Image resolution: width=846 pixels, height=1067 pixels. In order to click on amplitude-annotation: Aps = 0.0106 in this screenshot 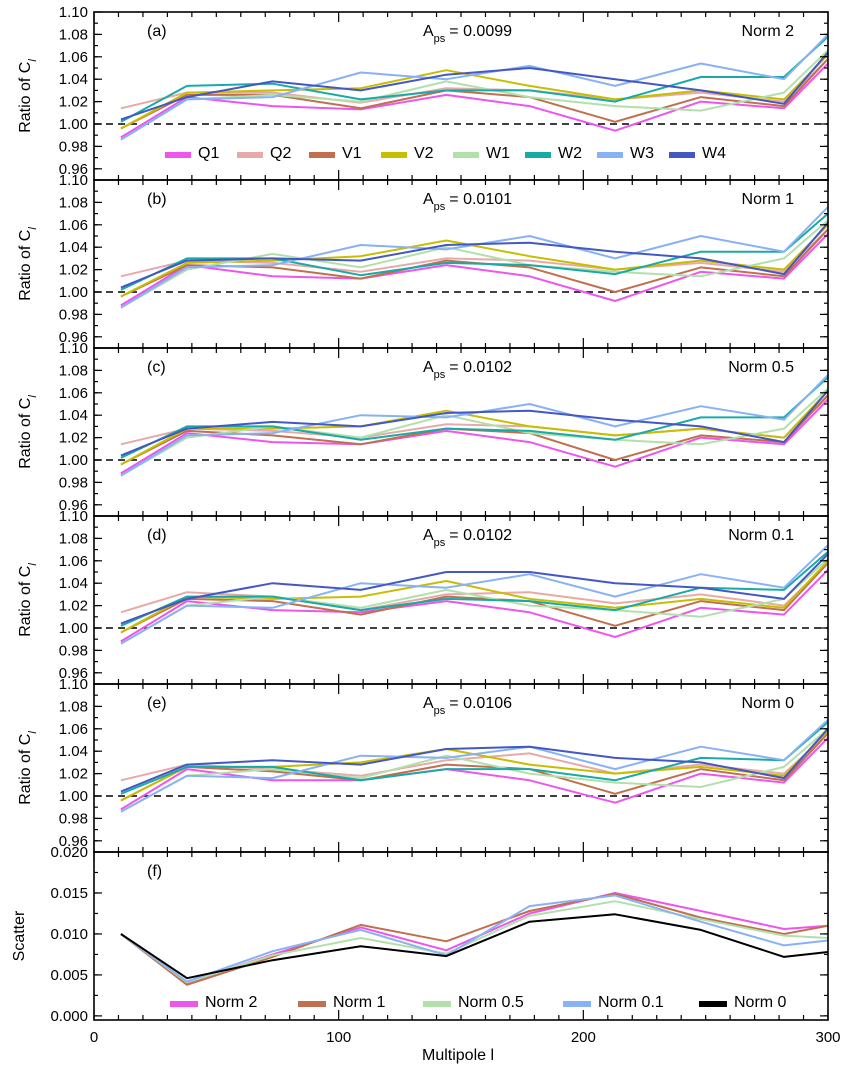, I will do `click(467, 706)`.